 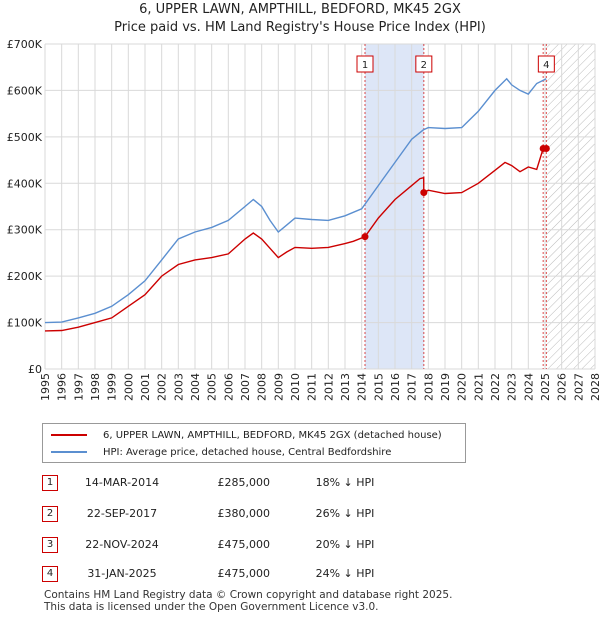 What do you see at coordinates (122, 573) in the screenshot?
I see `sale-date: 31-JAN-2025` at bounding box center [122, 573].